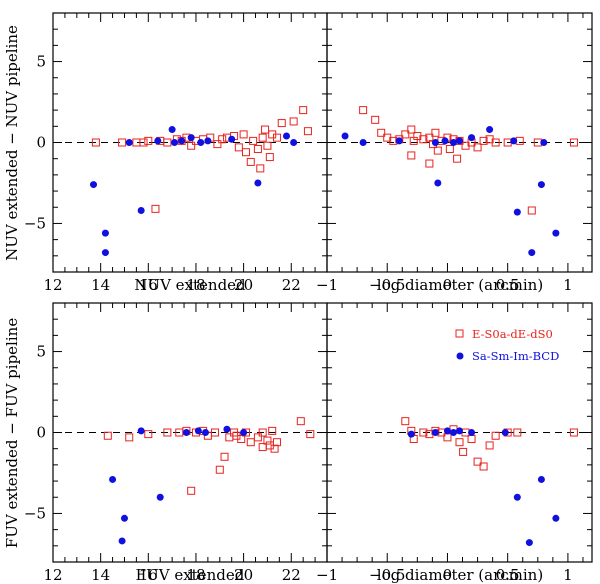 Image resolution: width=600 pixels, height=584 pixels. I want to click on legend-marker-late, so click(460, 356).